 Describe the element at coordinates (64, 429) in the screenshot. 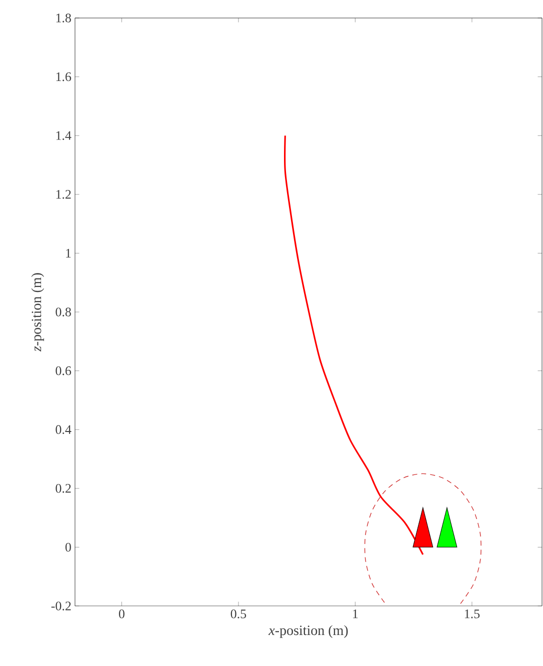

I see `y-tick-label: 0.4` at that location.